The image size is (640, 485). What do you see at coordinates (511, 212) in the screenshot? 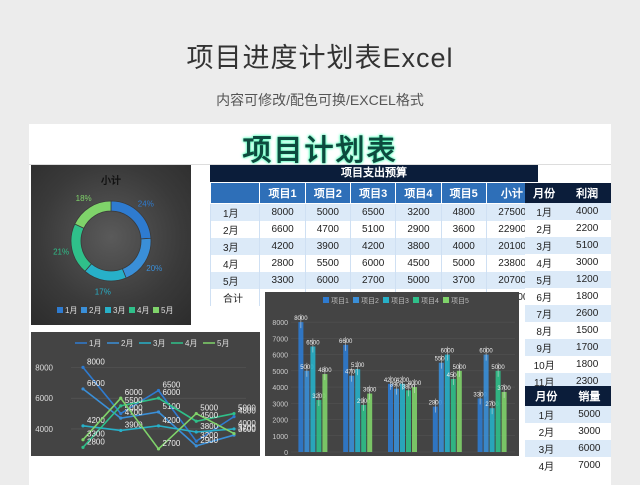
I see `table-cell: 27500` at bounding box center [511, 212].